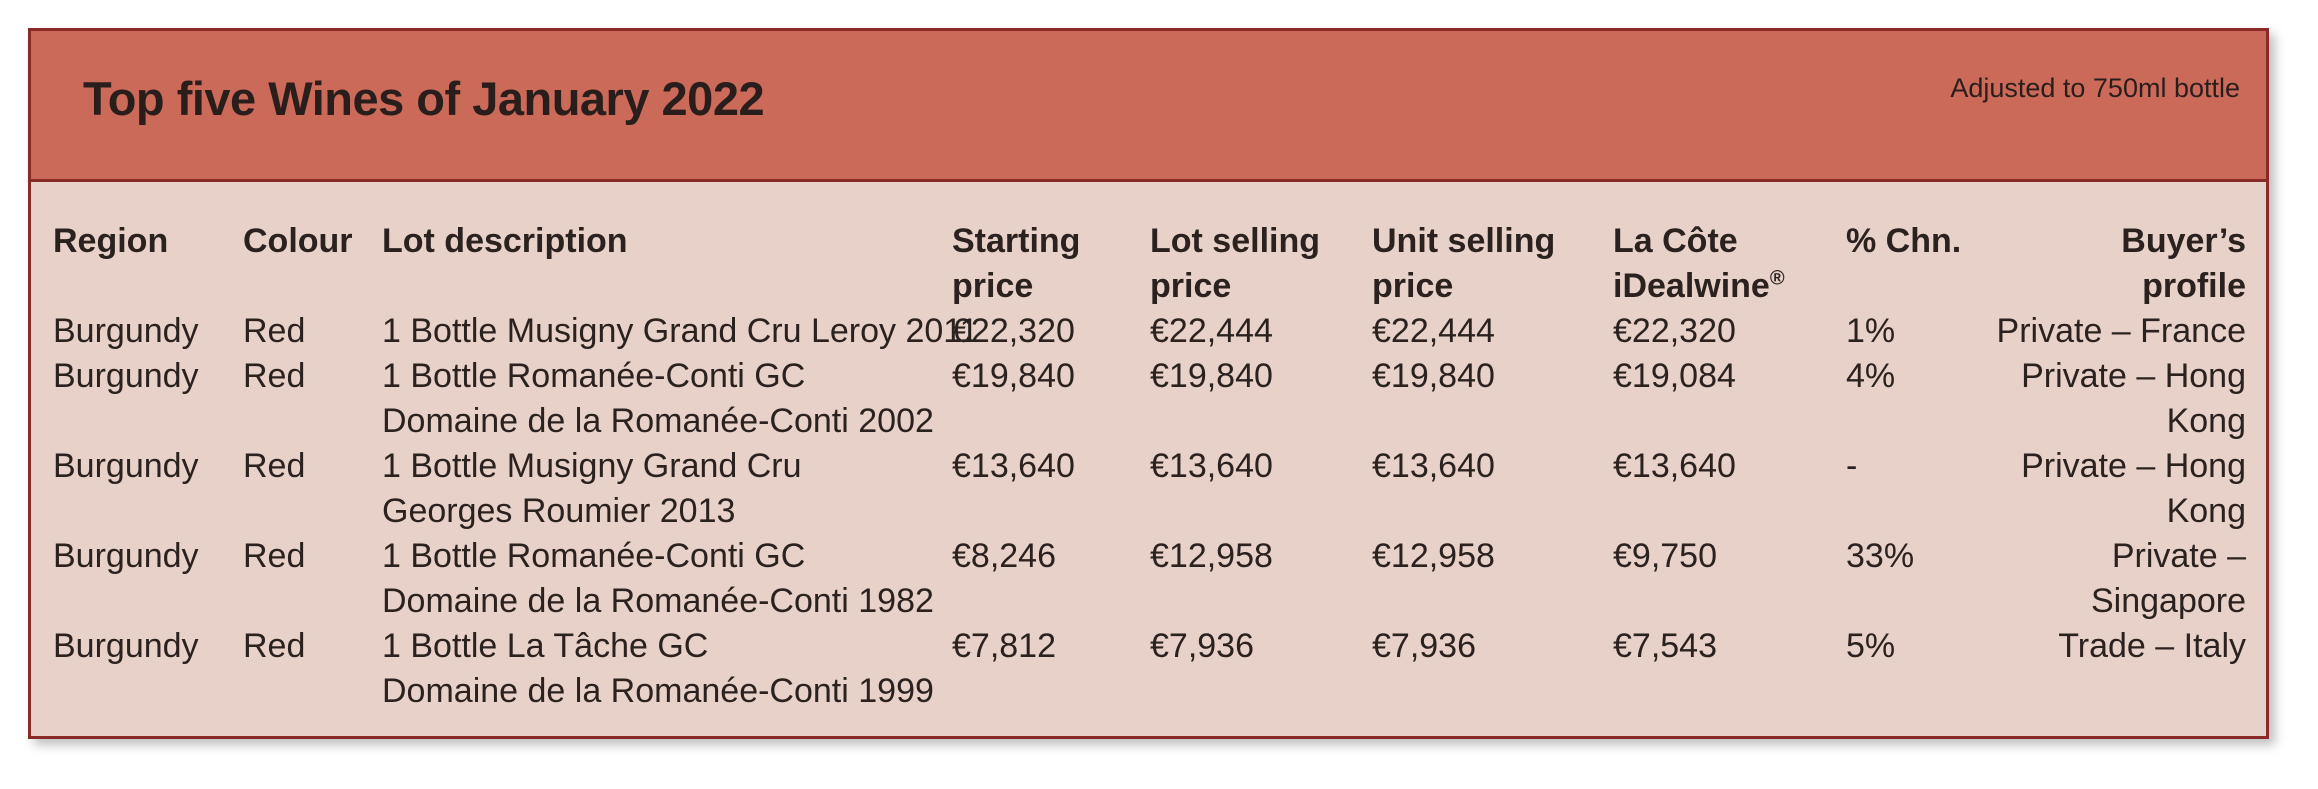 The image size is (2318, 789). Describe the element at coordinates (2183, 263) in the screenshot. I see `column-header-buyer-profile: Buyer’s profile` at that location.